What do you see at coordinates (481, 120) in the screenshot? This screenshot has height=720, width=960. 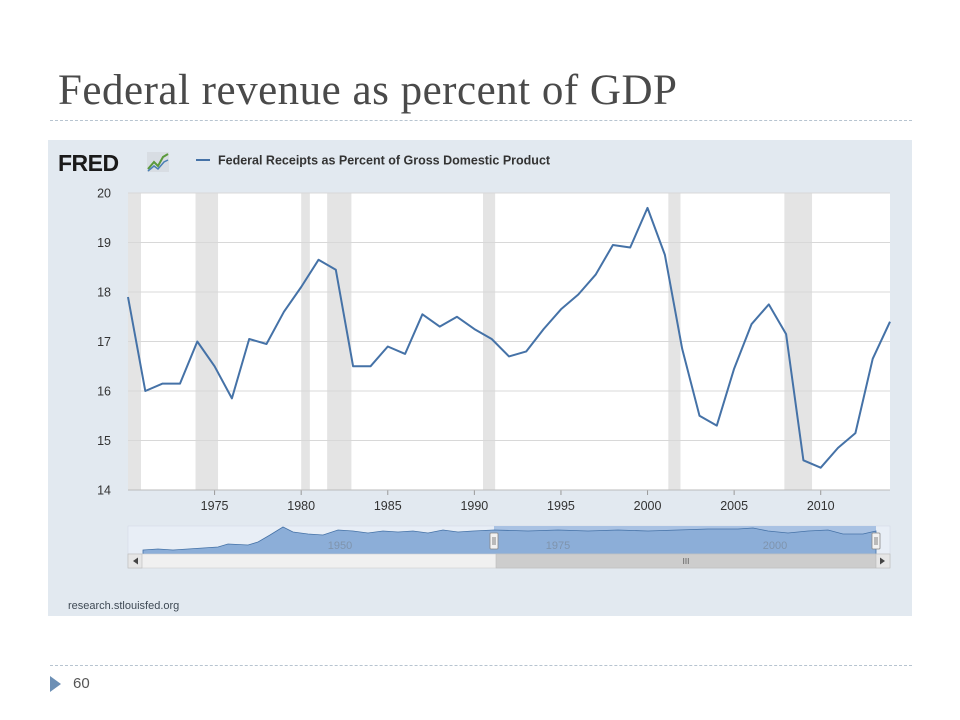 I see `title-divider` at bounding box center [481, 120].